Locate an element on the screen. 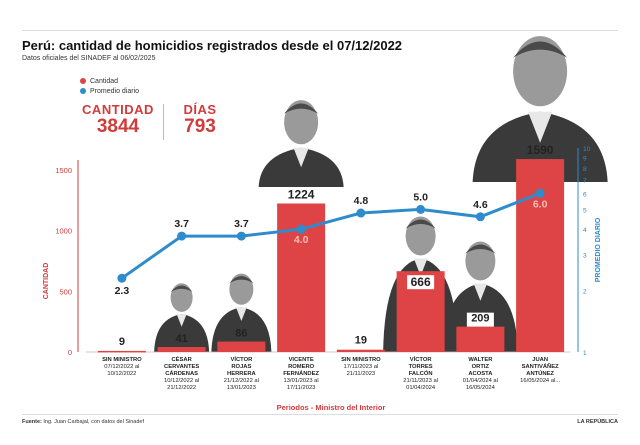  category-period-line: 17/11/2023 al is located at coordinates (361, 367).